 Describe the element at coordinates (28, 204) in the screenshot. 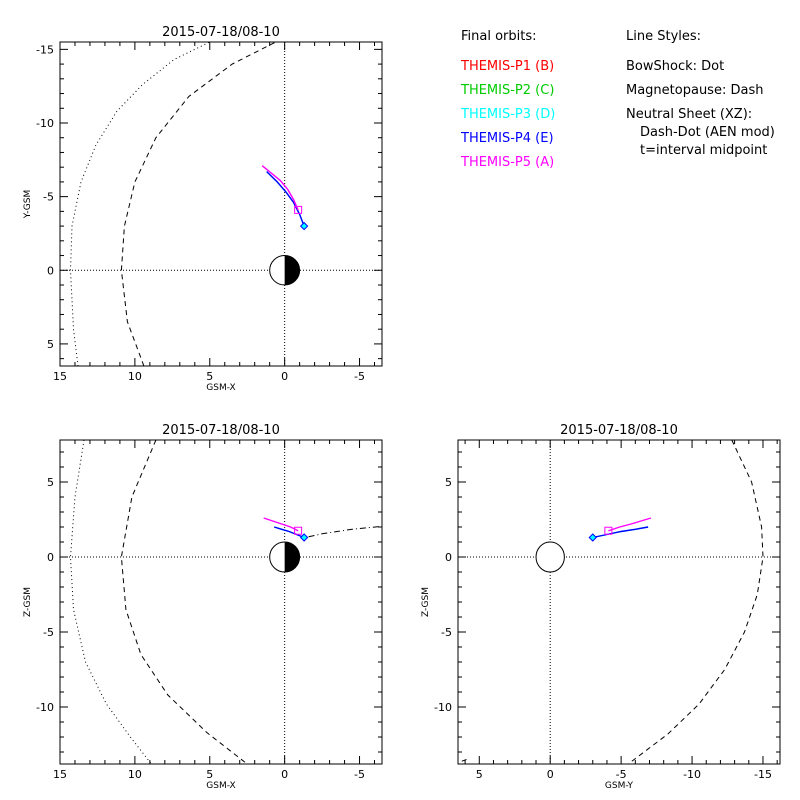

I see `y-axis-label: Y-GSM` at that location.